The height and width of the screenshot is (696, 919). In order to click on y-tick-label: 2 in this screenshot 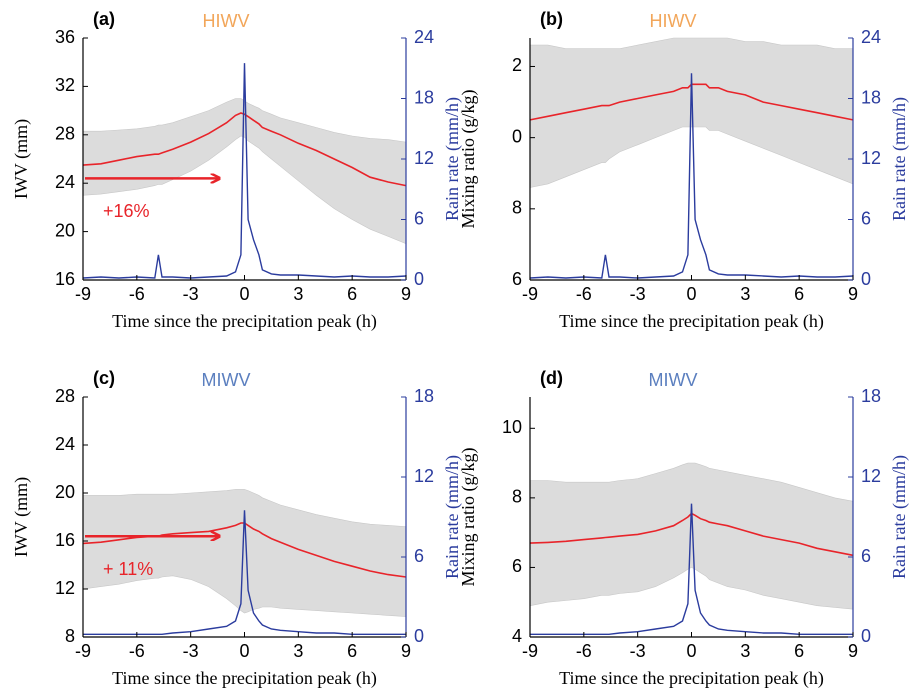, I will do `click(517, 65)`.